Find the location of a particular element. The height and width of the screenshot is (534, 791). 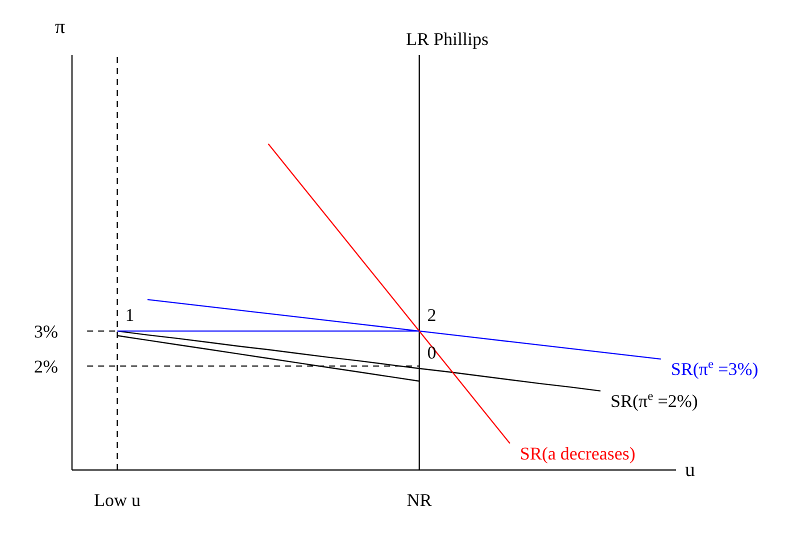

x-tick-label: Low u is located at coordinates (117, 500).